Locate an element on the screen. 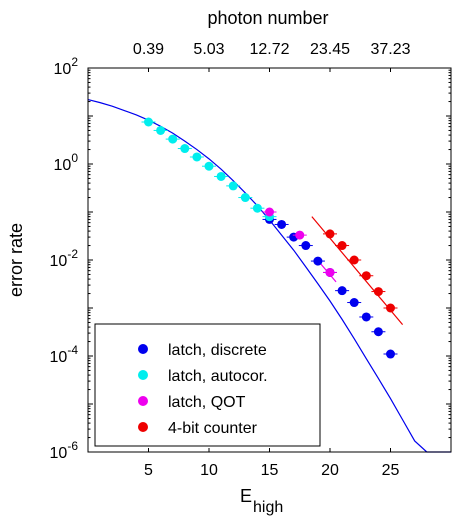 The width and height of the screenshot is (457, 524). x-tick-label: 25 is located at coordinates (391, 470).